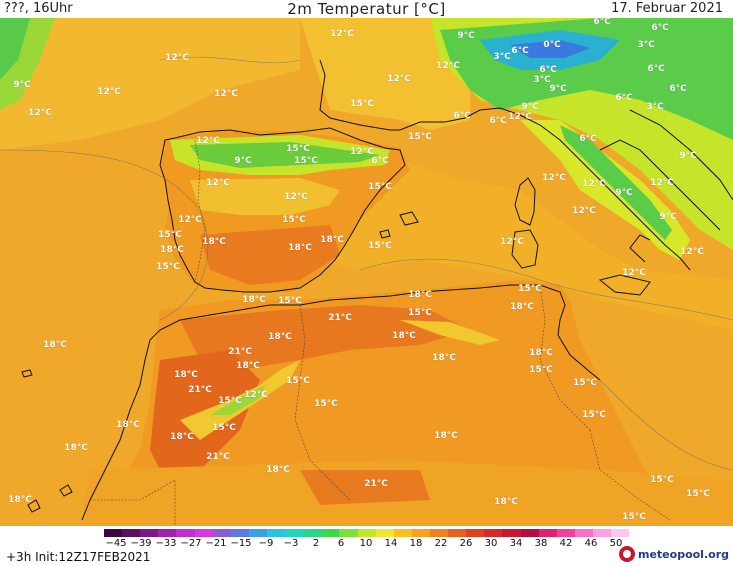  What do you see at coordinates (341, 543) in the screenshot?
I see `legend-tick-label: 6` at bounding box center [341, 543].